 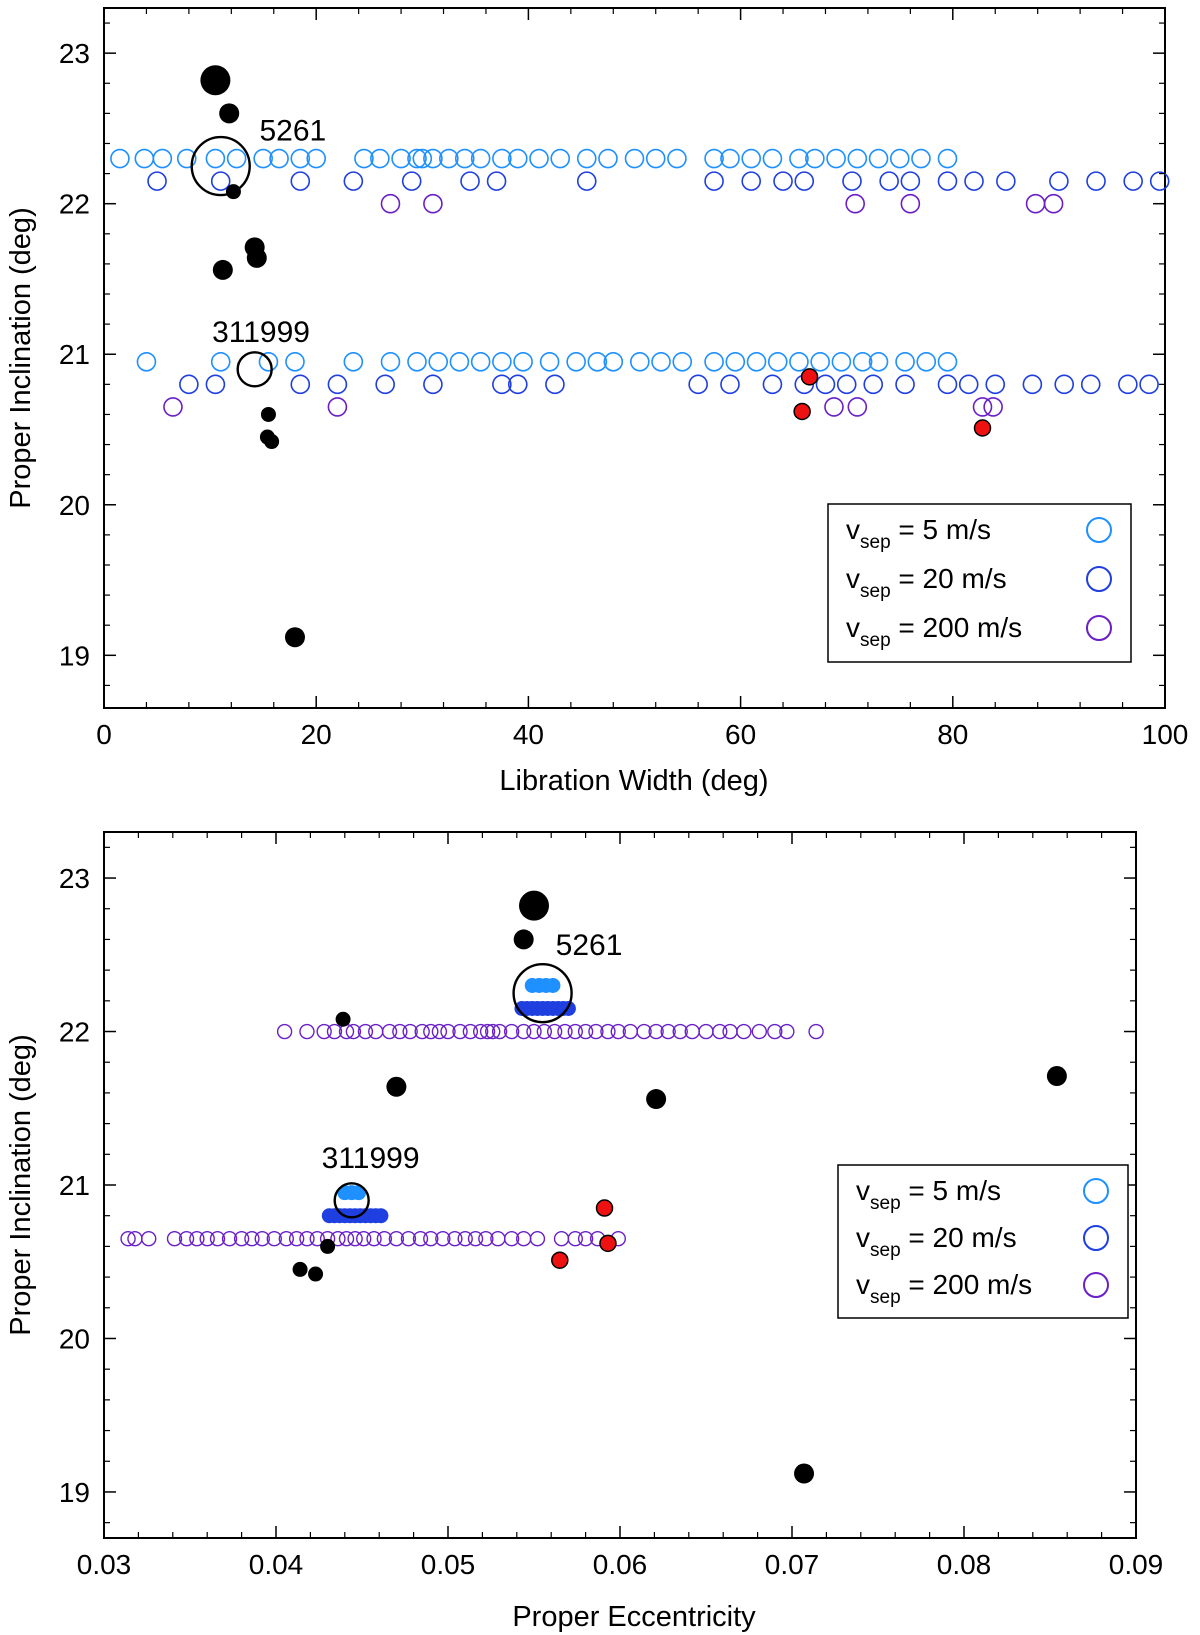 I want to click on bottom-black-asteroids-point, so click(x=300, y=1269).